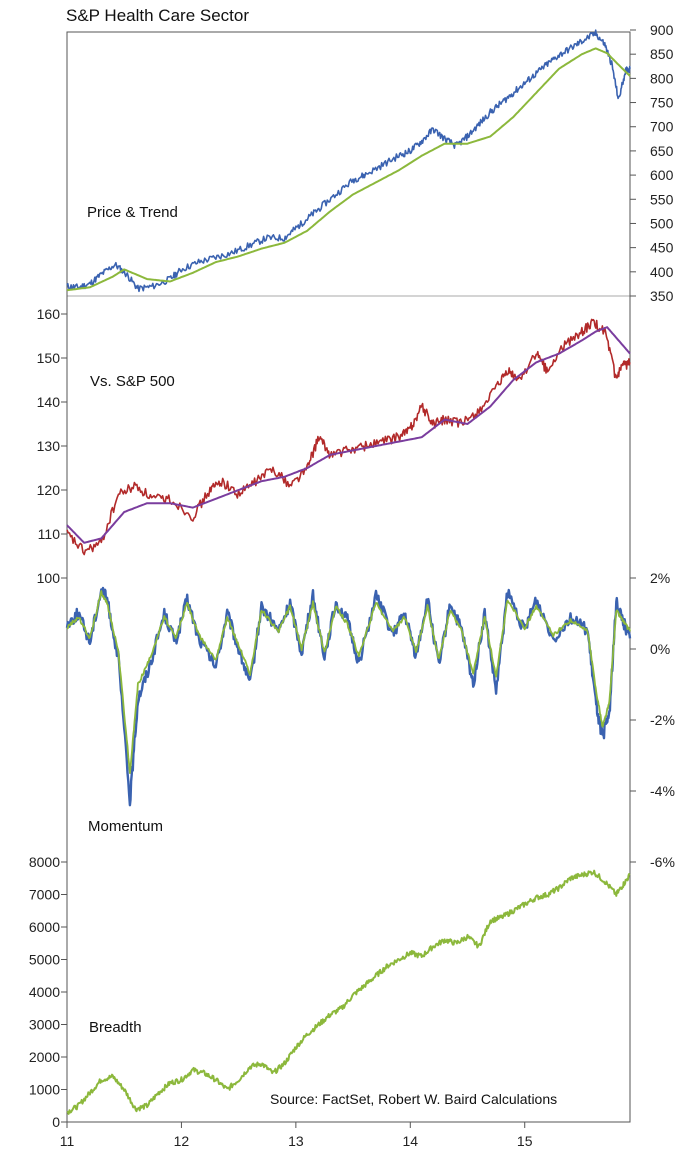  Describe the element at coordinates (662, 223) in the screenshot. I see `y-tick-label: 500` at that location.